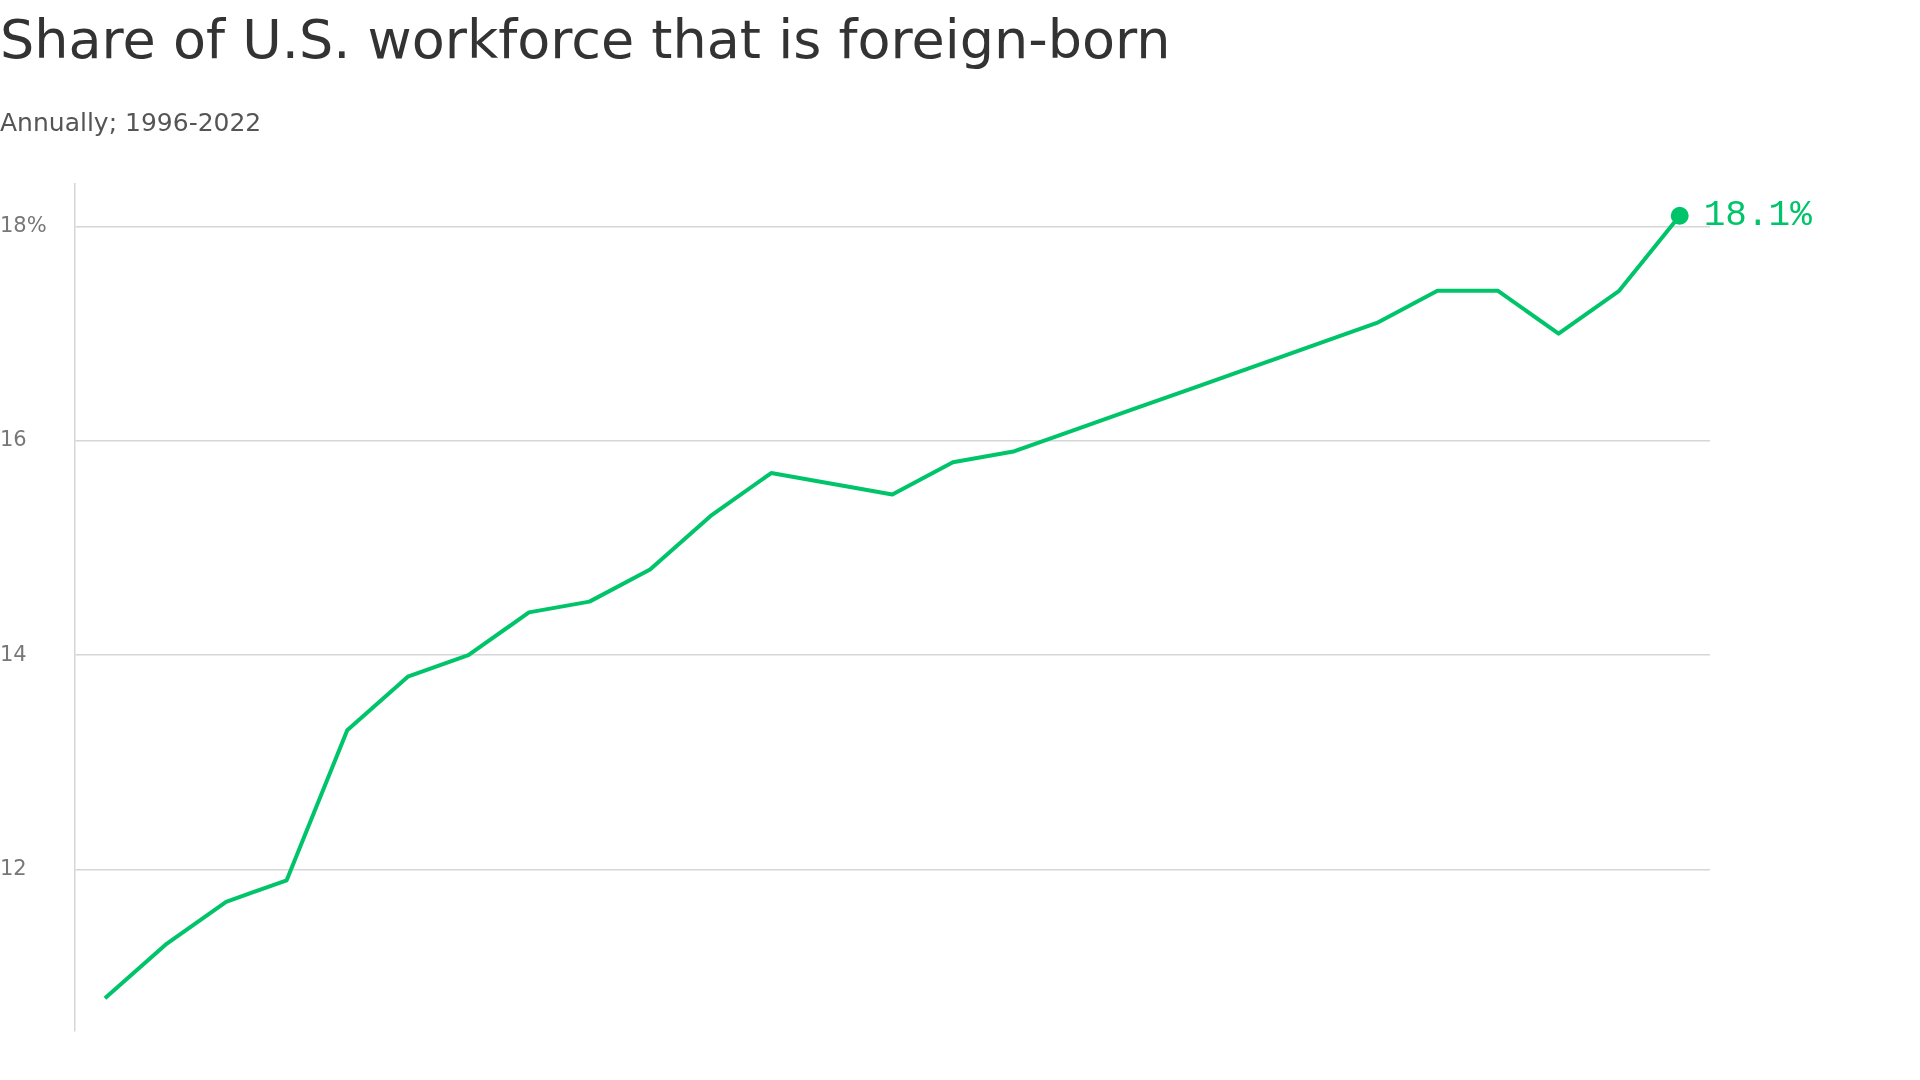 This screenshot has height=1080, width=1920. Describe the element at coordinates (13, 439) in the screenshot. I see `y-tick-label: 16` at that location.